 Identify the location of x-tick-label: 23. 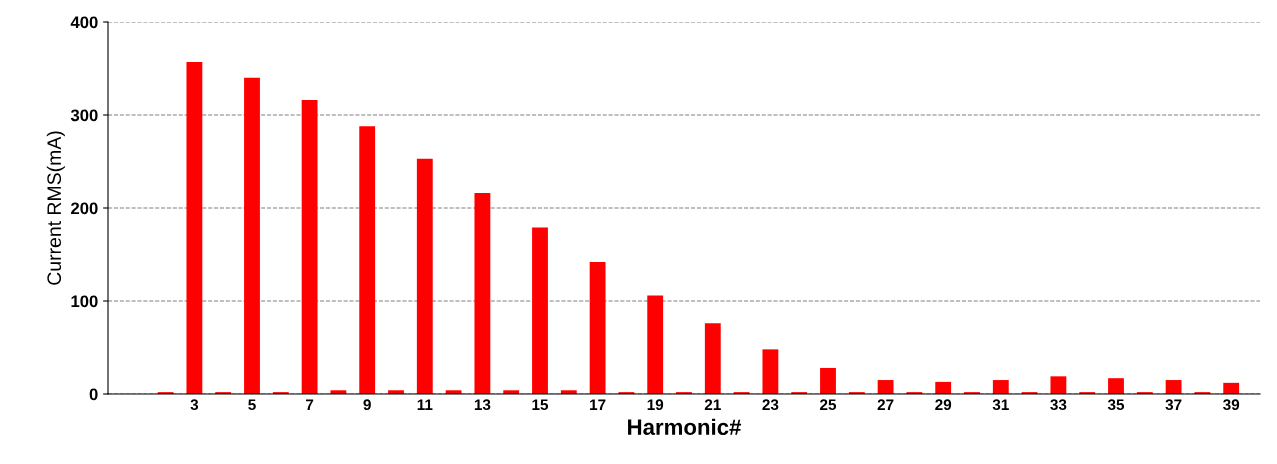
(770, 405).